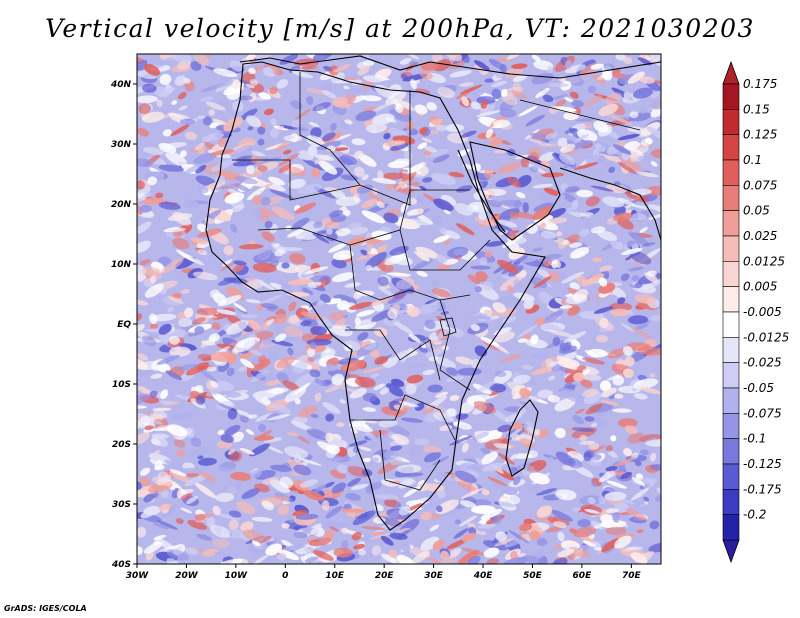 Image resolution: width=800 pixels, height=618 pixels. What do you see at coordinates (731, 324) in the screenshot?
I see `colorbar-swatch` at bounding box center [731, 324].